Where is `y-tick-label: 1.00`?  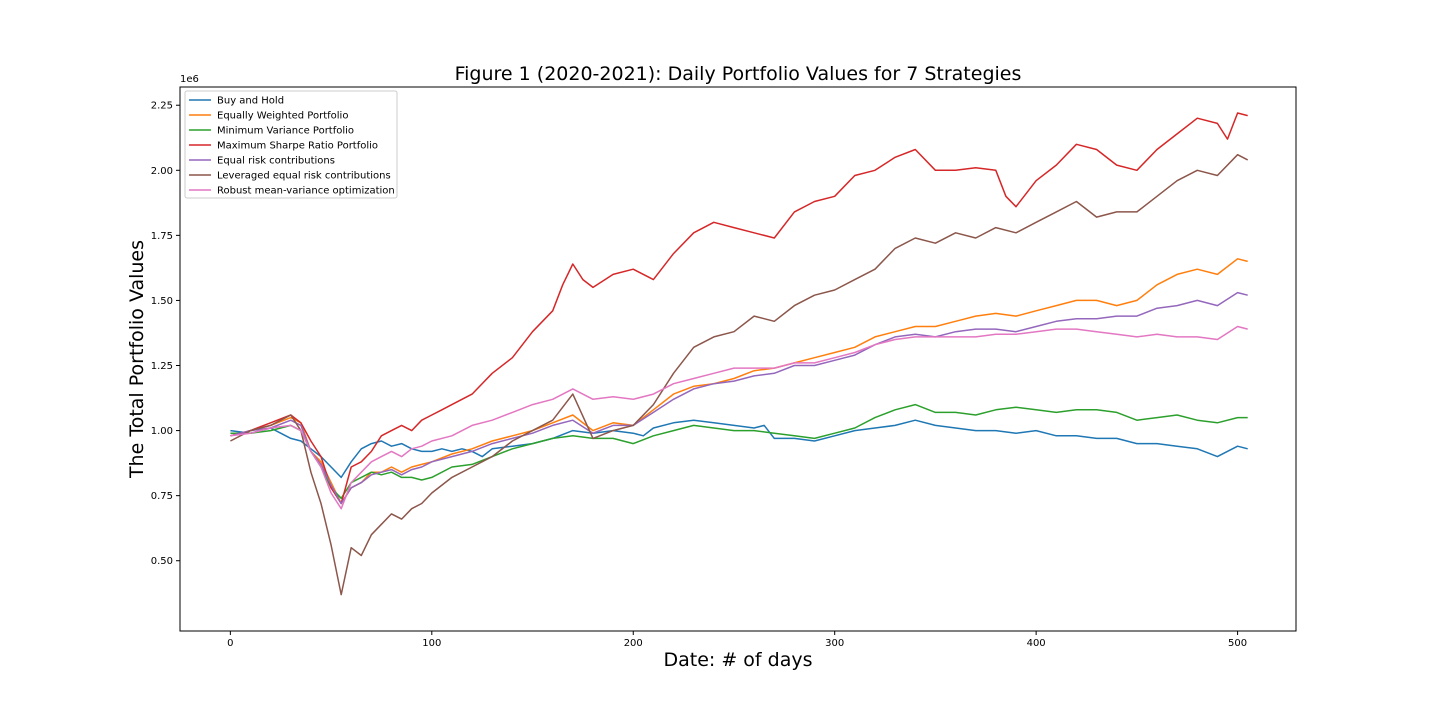
y-tick-label: 1.00 is located at coordinates (162, 431).